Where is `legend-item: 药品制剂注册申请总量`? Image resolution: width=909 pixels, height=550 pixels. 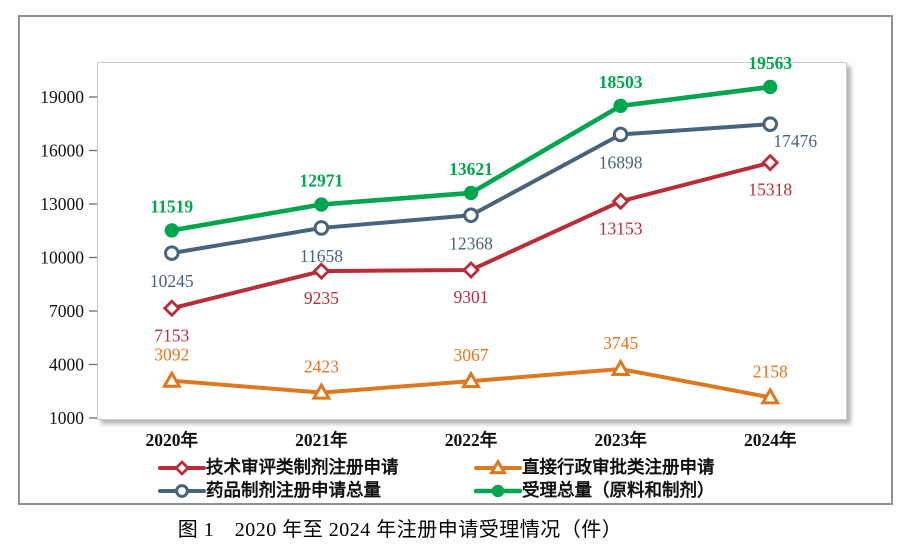 legend-item: 药品制剂注册申请总量 is located at coordinates (316, 490).